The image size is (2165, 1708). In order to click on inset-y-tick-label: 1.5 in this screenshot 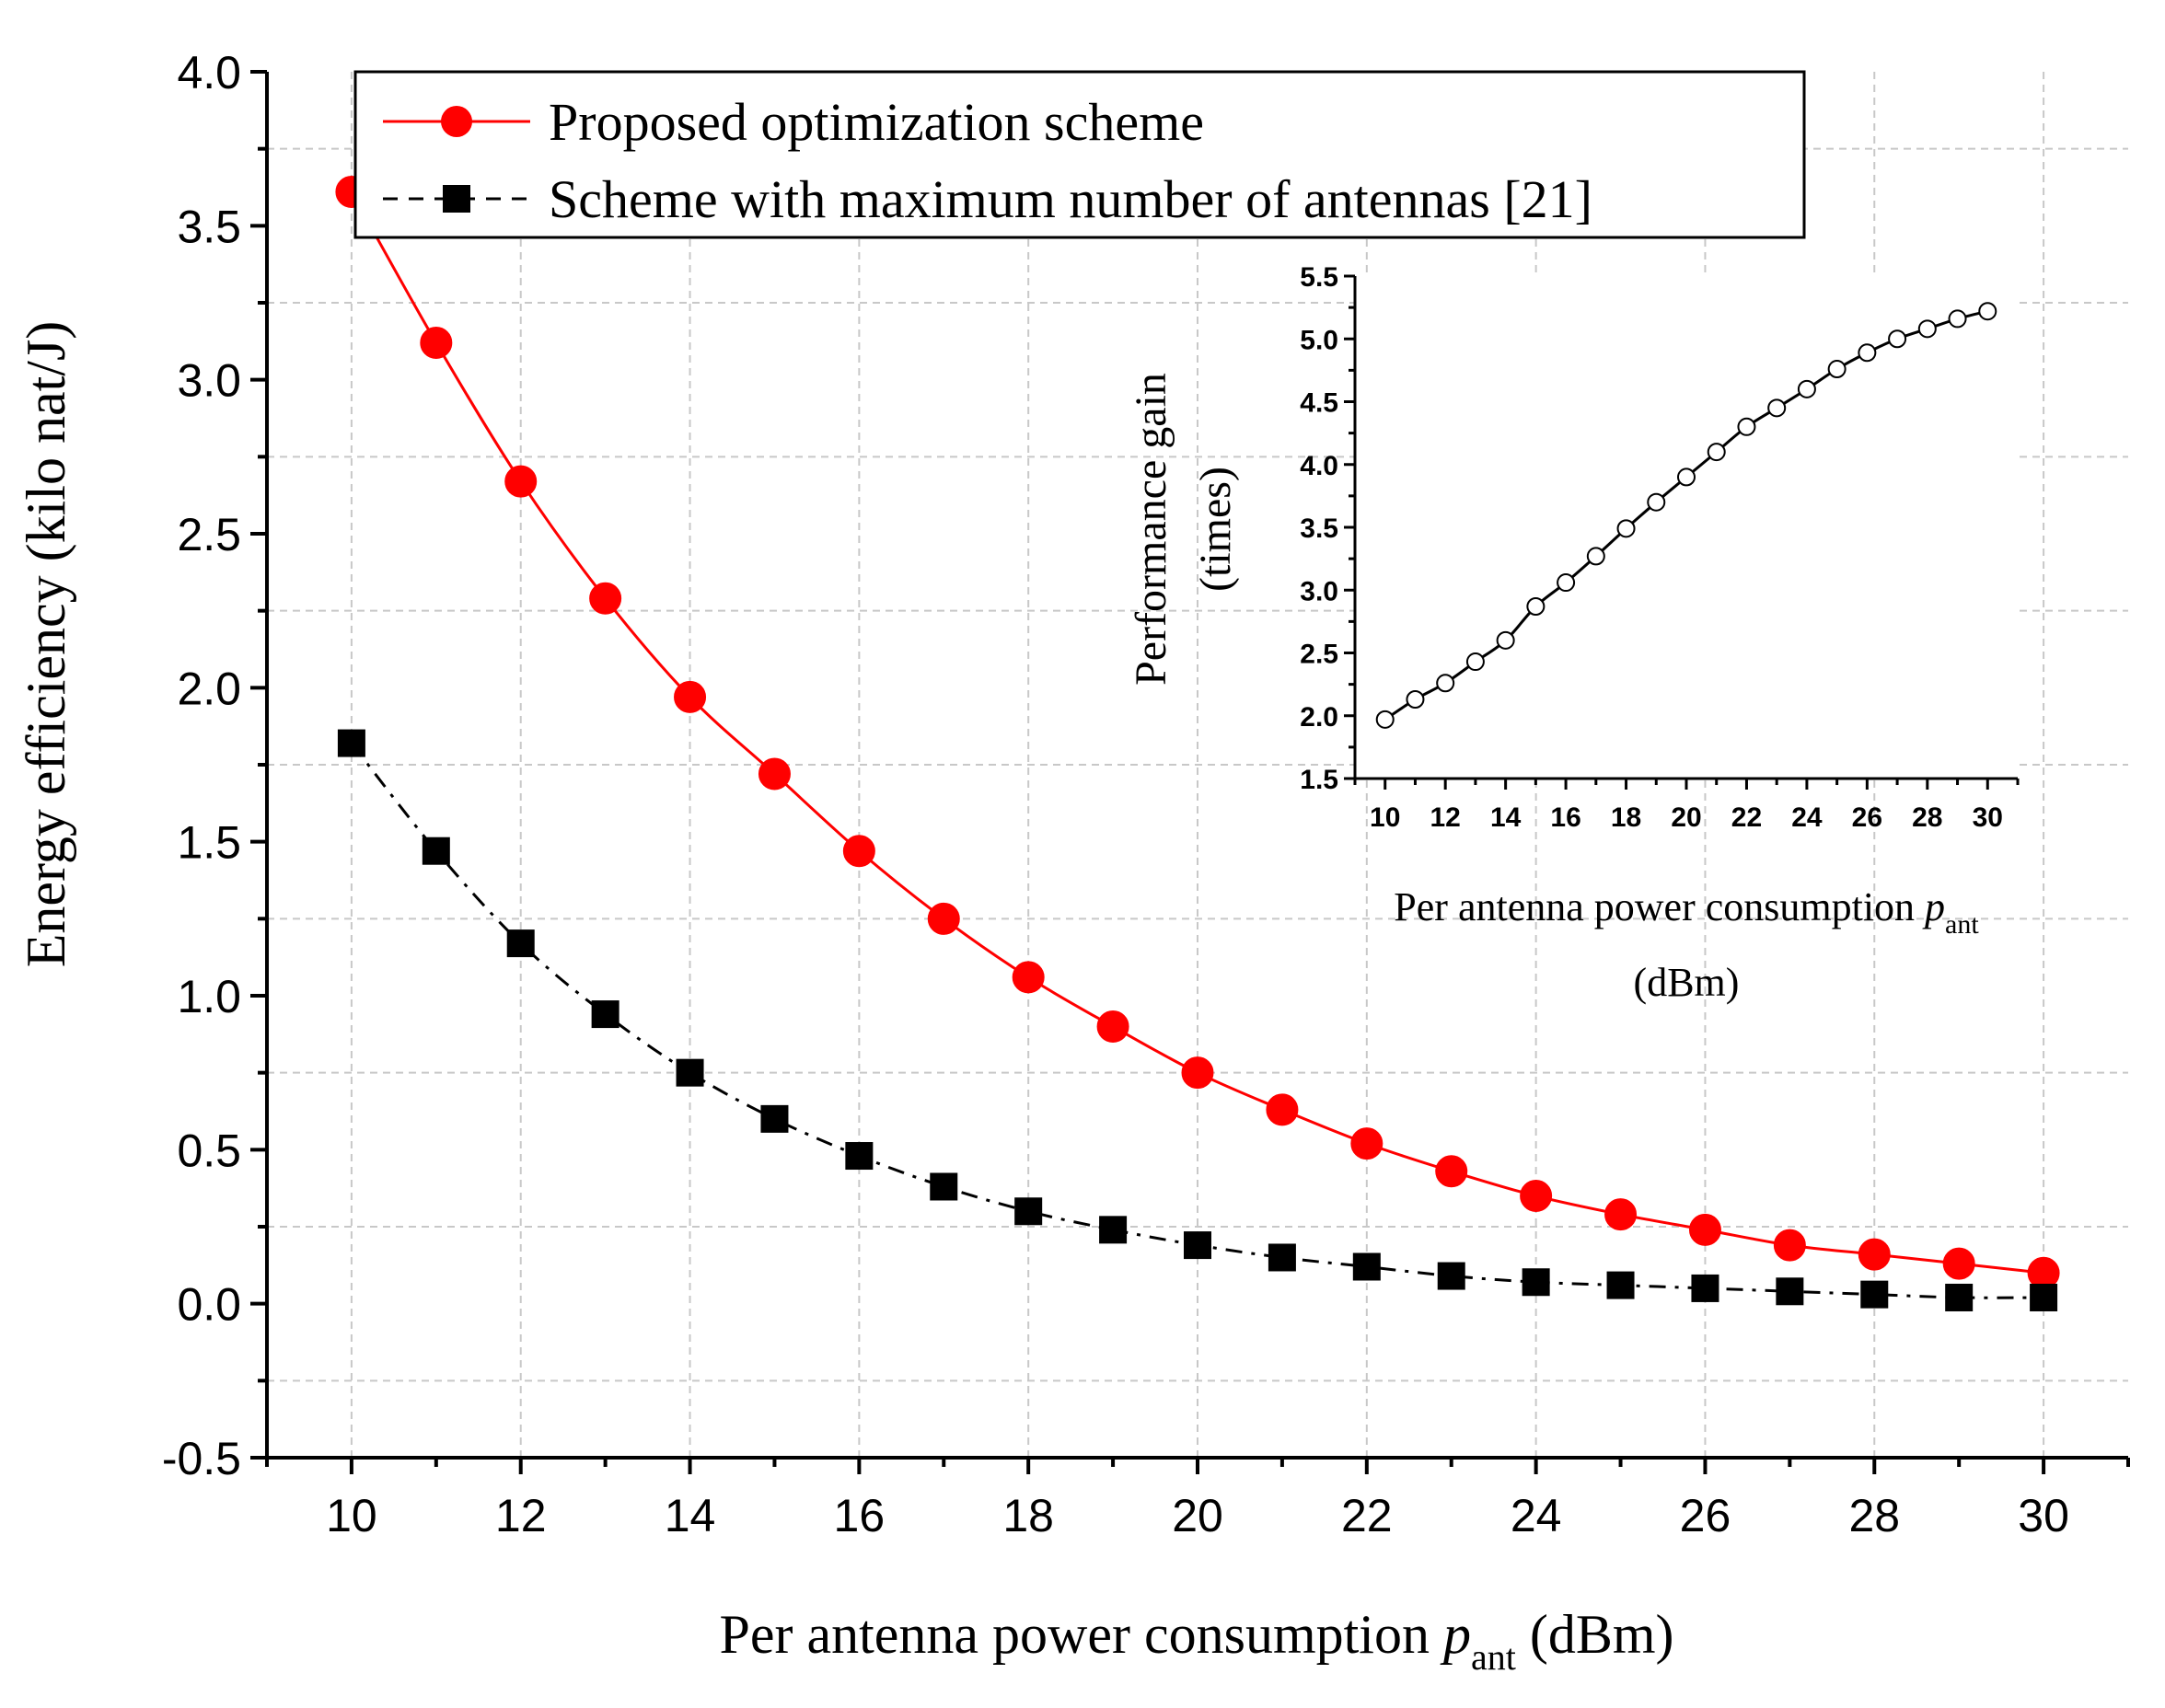, I will do `click(1319, 780)`.